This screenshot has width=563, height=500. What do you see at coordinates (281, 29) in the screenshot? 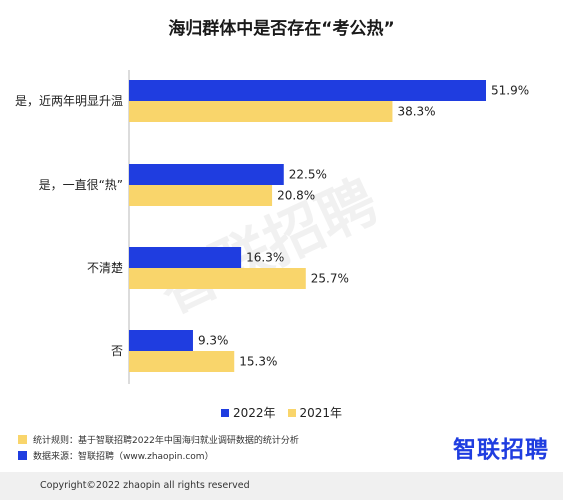
I see `chart-title: 海归群体中是否存在“考公热”` at bounding box center [281, 29].